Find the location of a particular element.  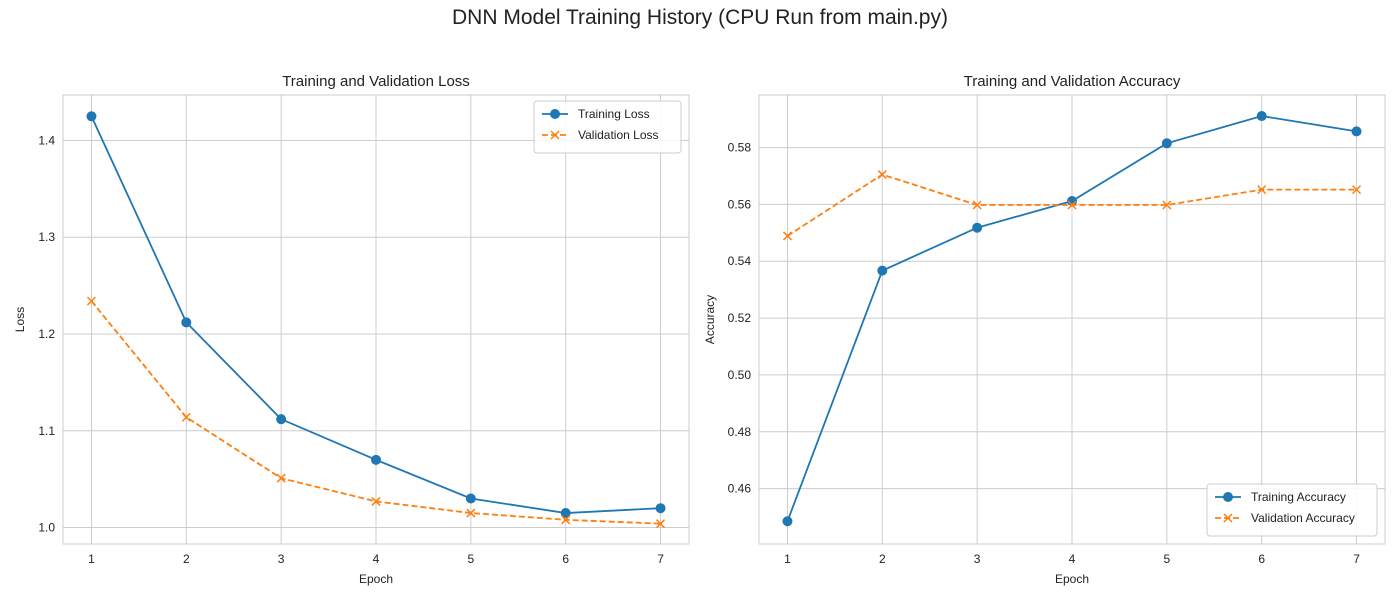

y-tick-label: 1.4 is located at coordinates (46, 140).